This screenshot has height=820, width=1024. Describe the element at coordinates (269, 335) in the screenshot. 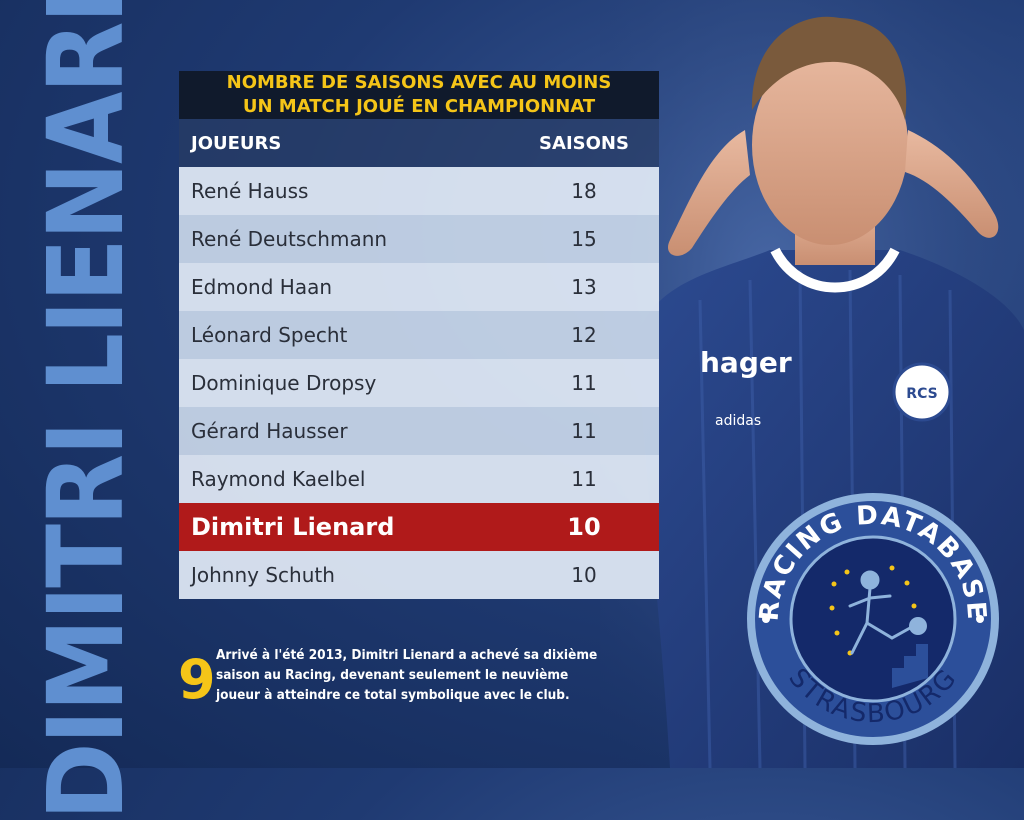

I see `player-name: Léonard Specht` at that location.